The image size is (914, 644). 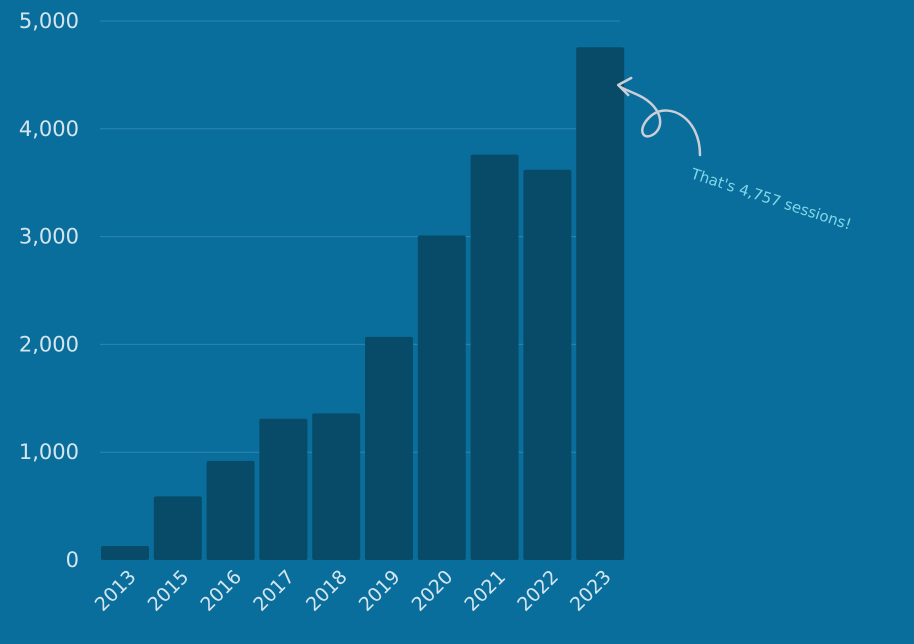 What do you see at coordinates (49, 129) in the screenshot?
I see `y-tick-label: 4,000` at bounding box center [49, 129].